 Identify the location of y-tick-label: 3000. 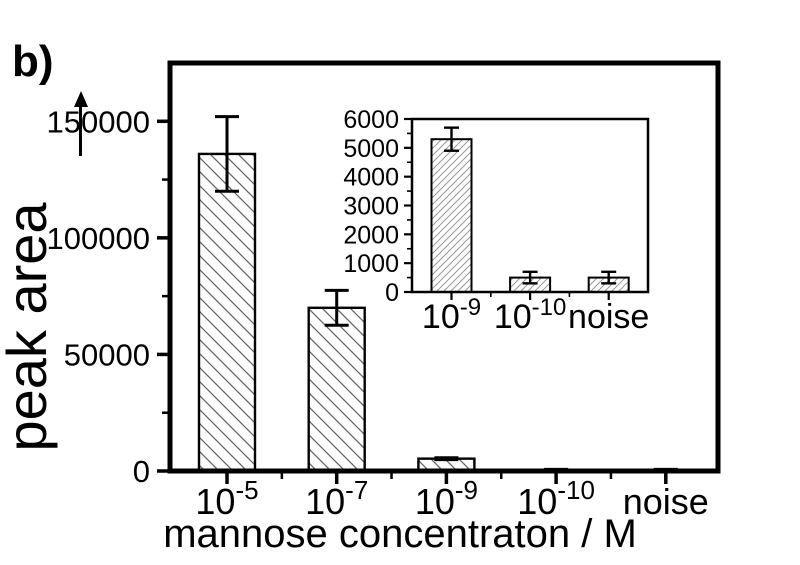
(371, 207).